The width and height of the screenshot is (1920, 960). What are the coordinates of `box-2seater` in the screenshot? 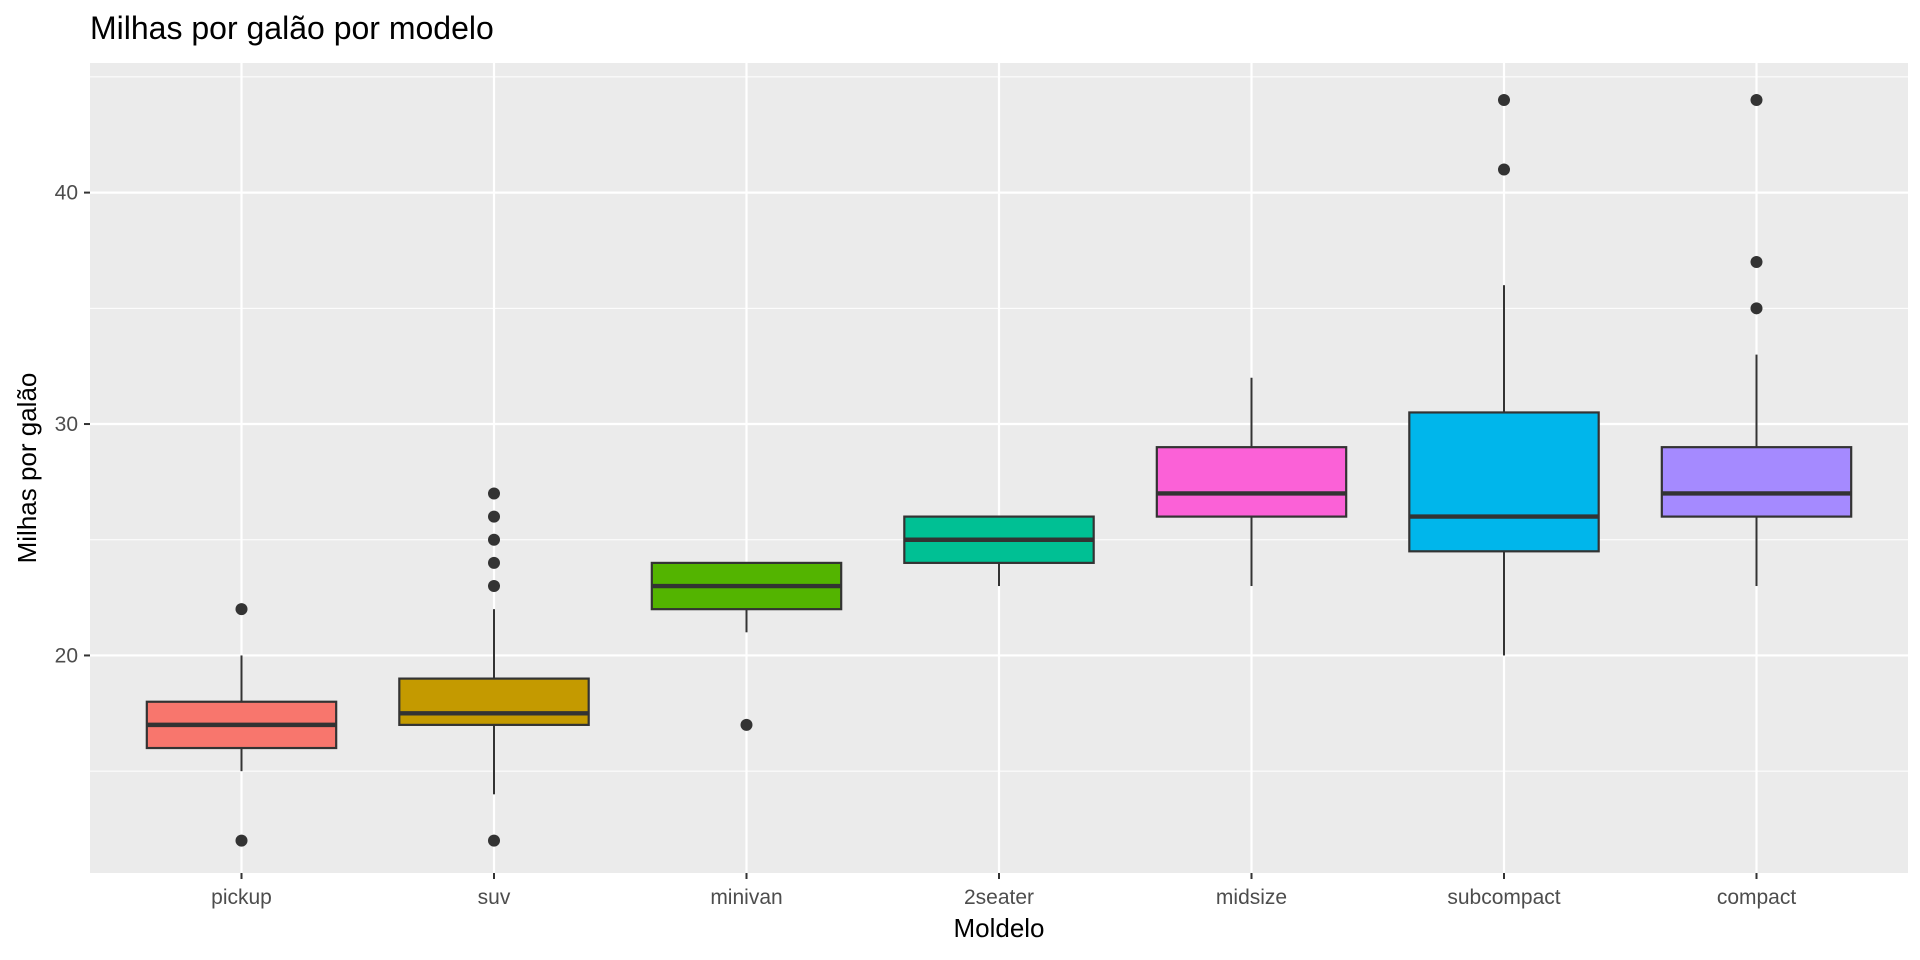 It's located at (999, 551).